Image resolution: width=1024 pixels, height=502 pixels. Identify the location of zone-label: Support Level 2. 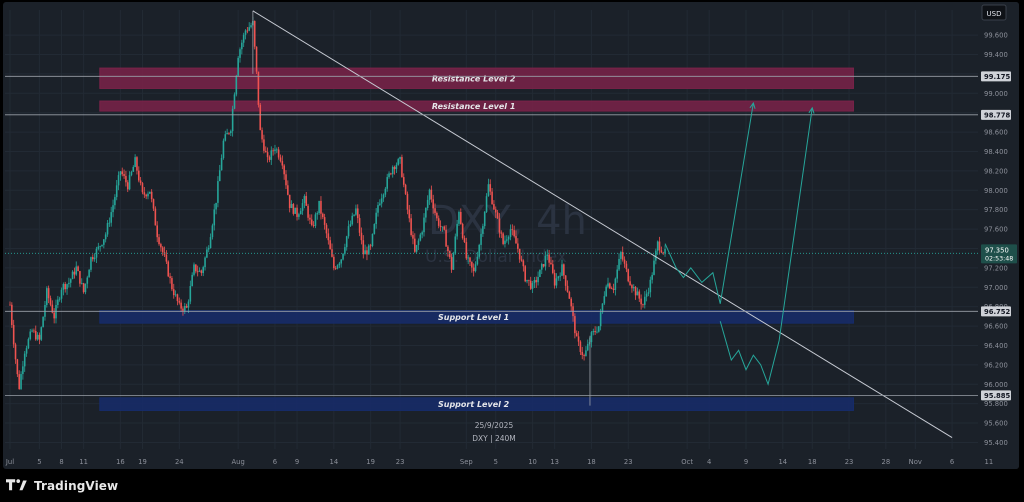
(474, 404).